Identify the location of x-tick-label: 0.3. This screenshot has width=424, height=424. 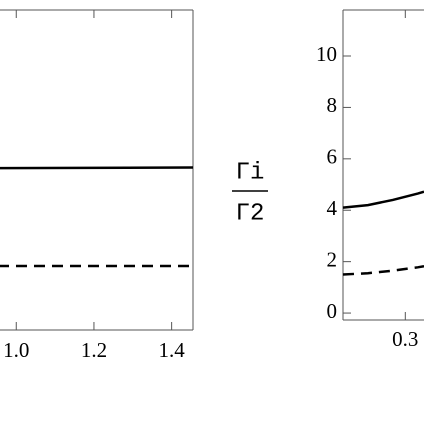
(405, 339).